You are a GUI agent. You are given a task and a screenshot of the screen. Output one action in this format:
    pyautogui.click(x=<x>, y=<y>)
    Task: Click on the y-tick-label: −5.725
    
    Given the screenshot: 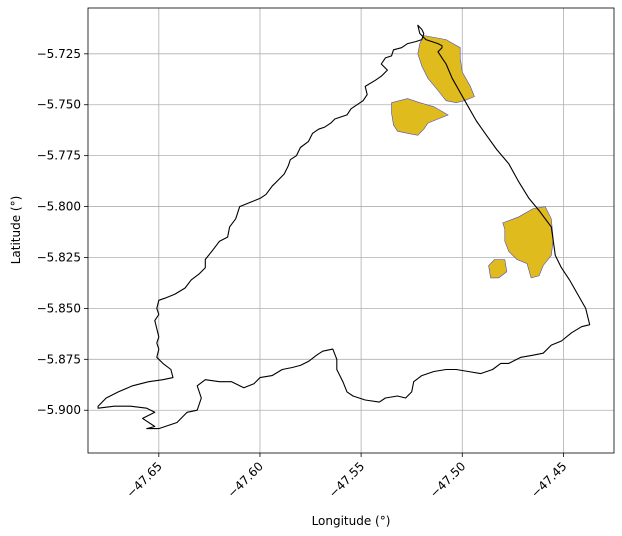 What is the action you would take?
    pyautogui.click(x=59, y=54)
    